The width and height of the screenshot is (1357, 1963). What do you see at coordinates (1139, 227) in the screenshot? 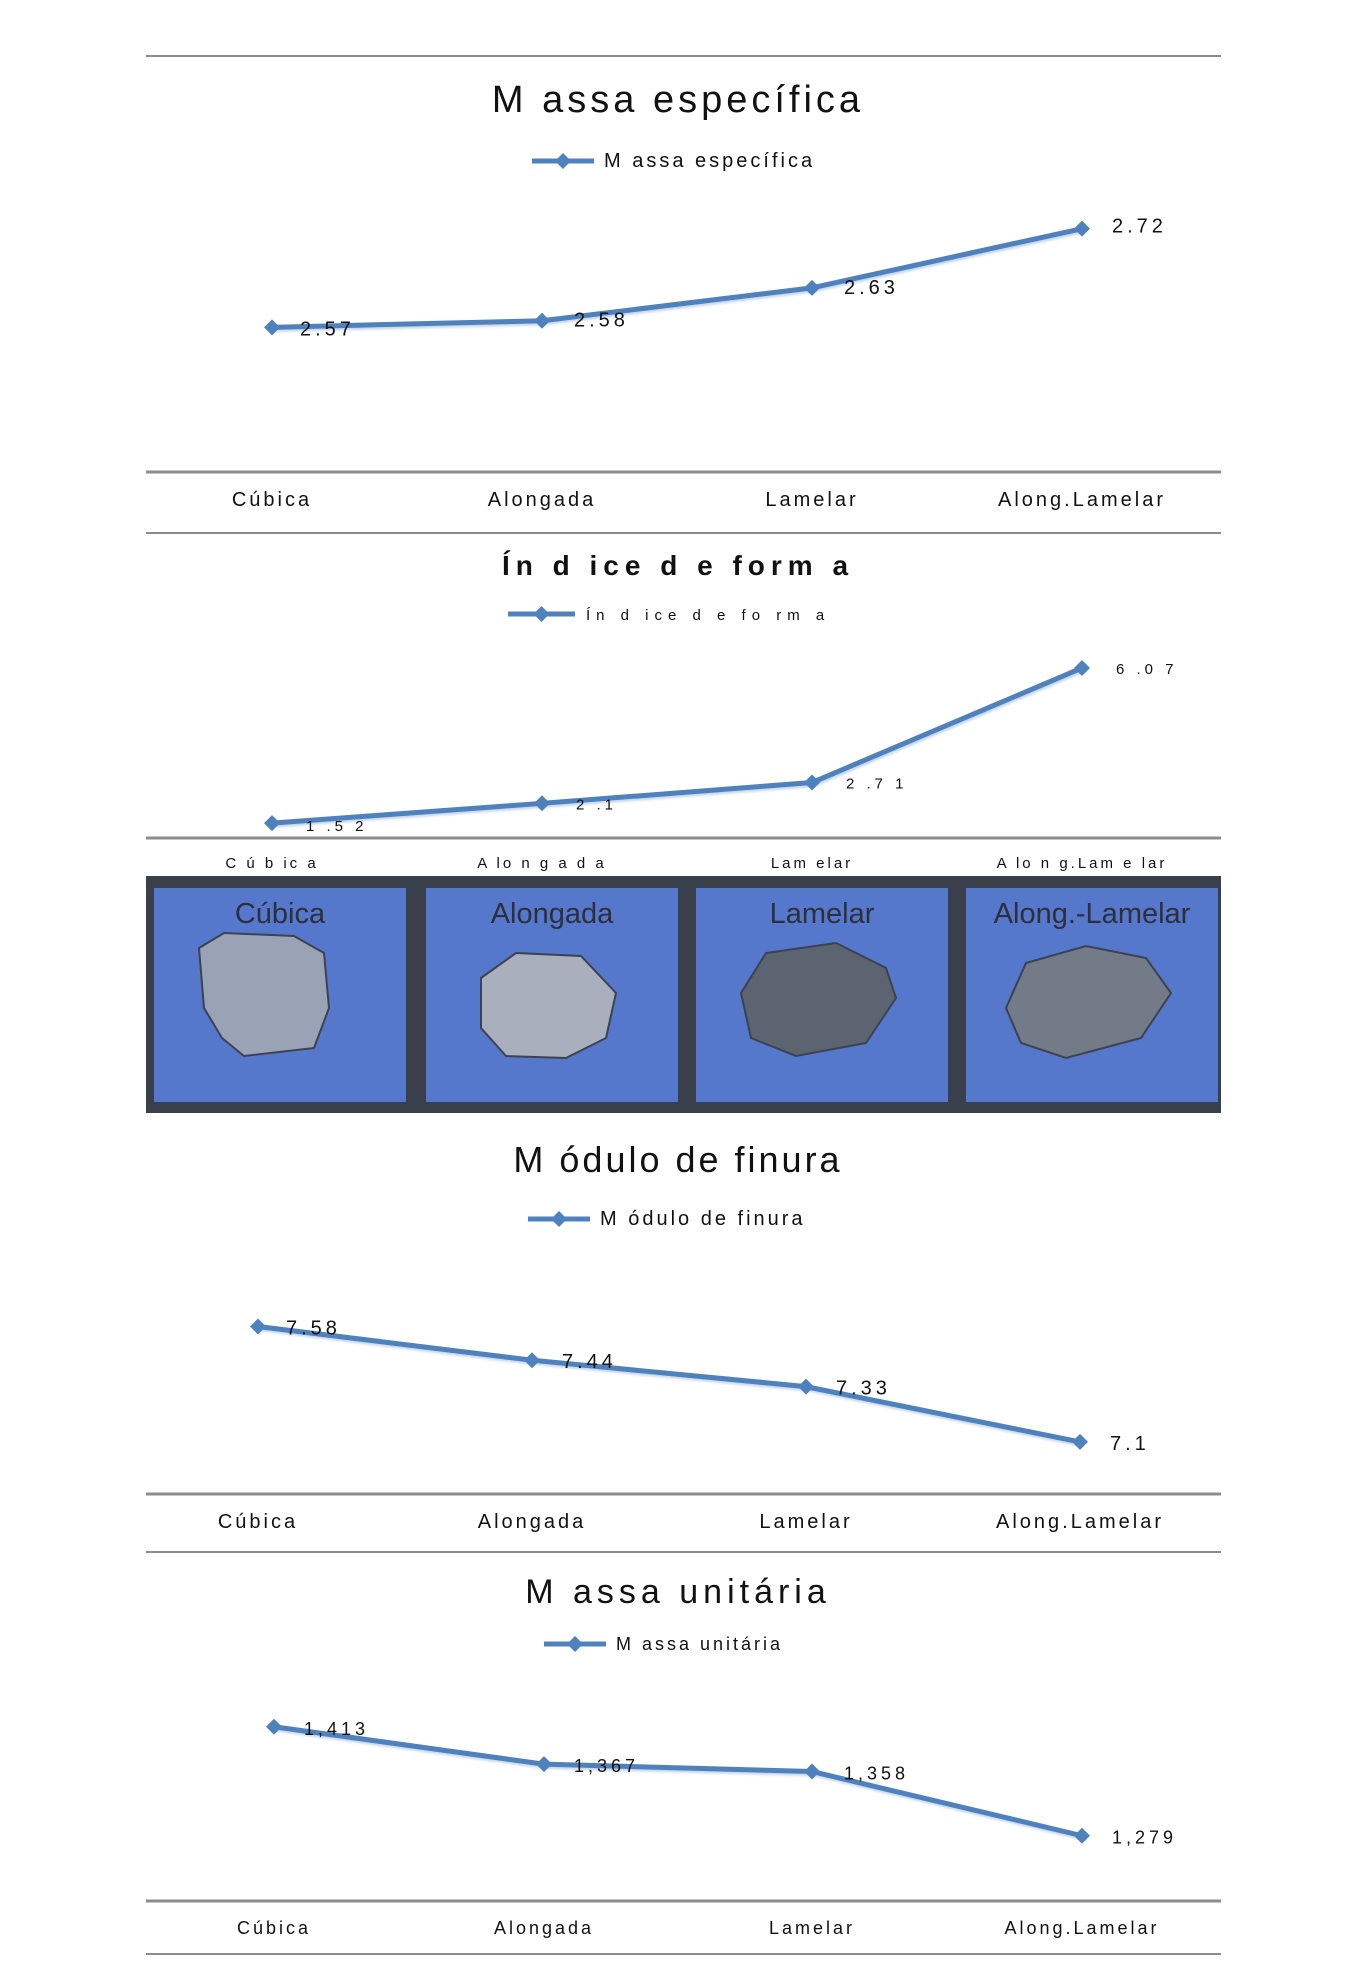
I see `data-label: 2.72` at bounding box center [1139, 227].